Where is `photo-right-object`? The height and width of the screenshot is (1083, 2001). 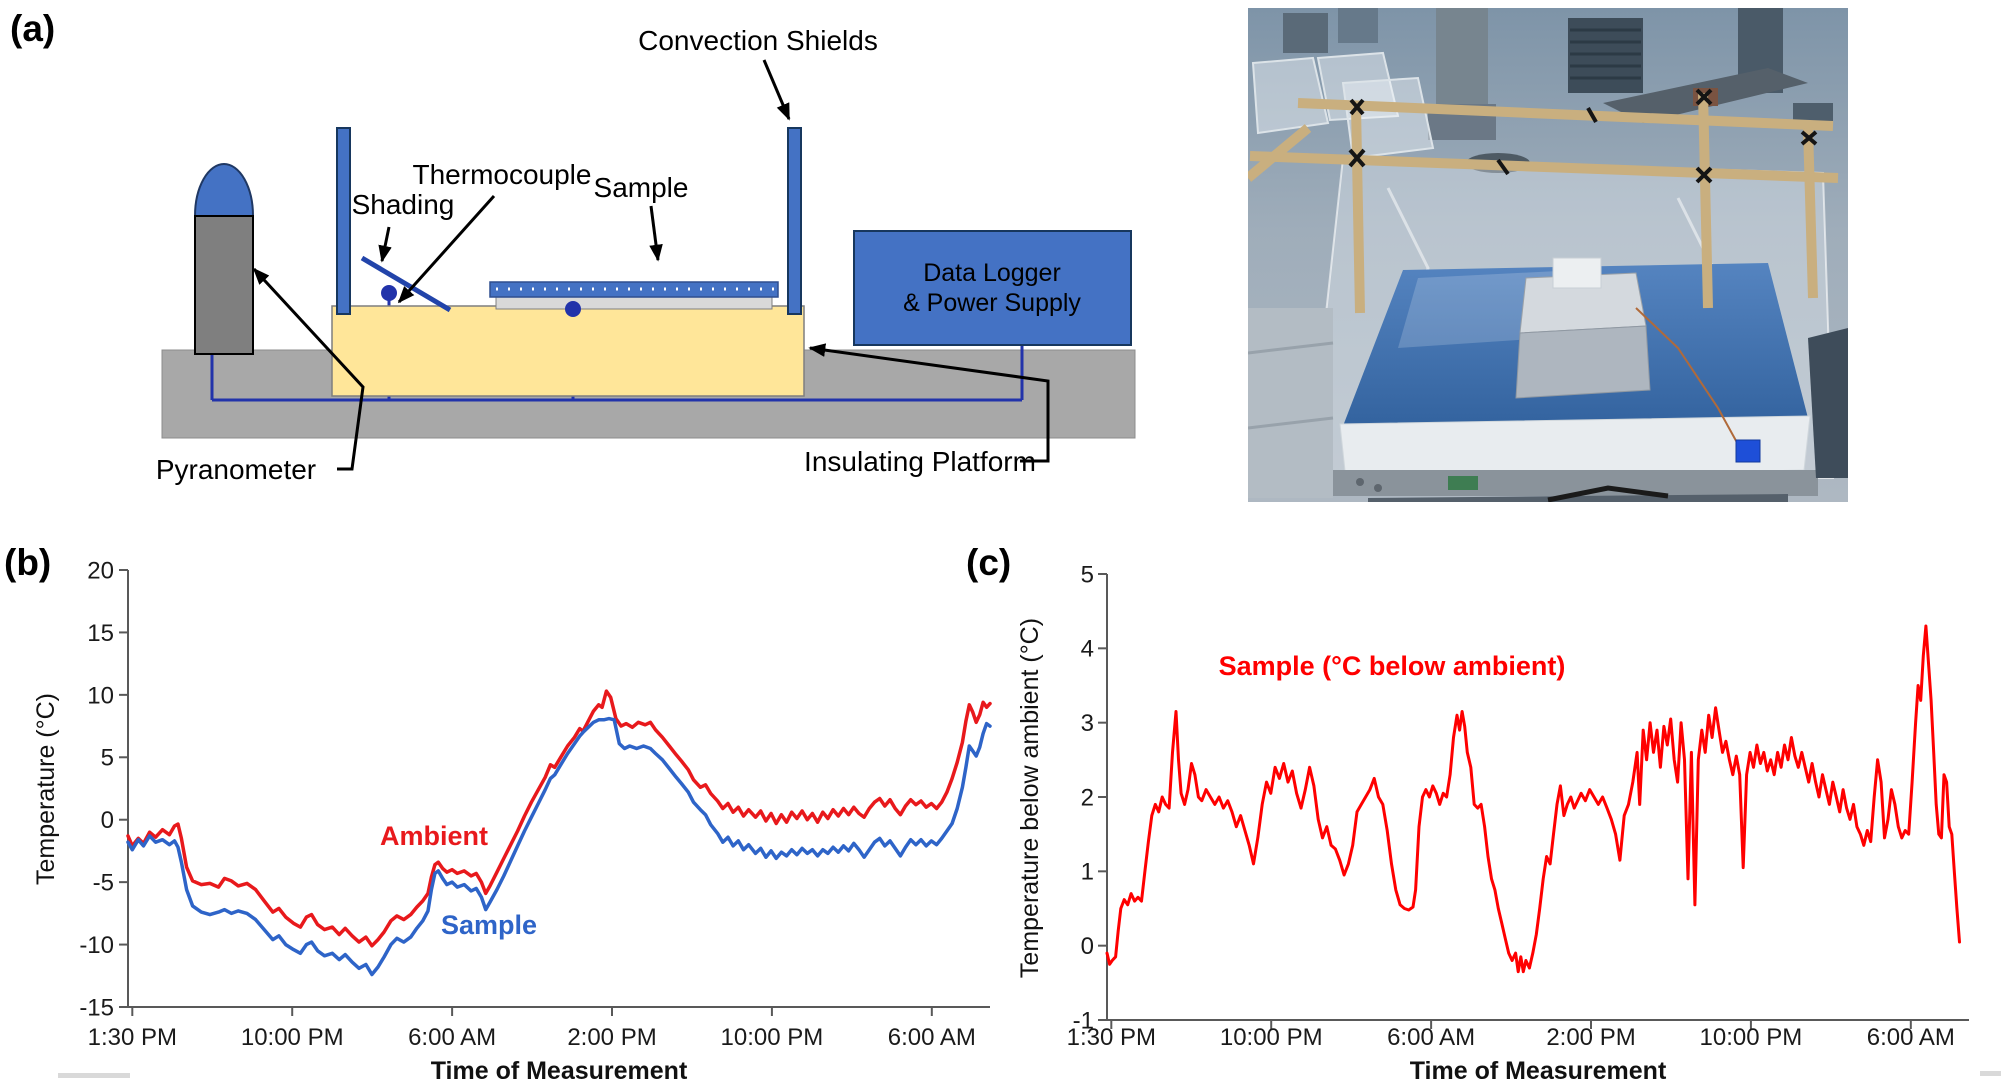 photo-right-object is located at coordinates (1828, 403).